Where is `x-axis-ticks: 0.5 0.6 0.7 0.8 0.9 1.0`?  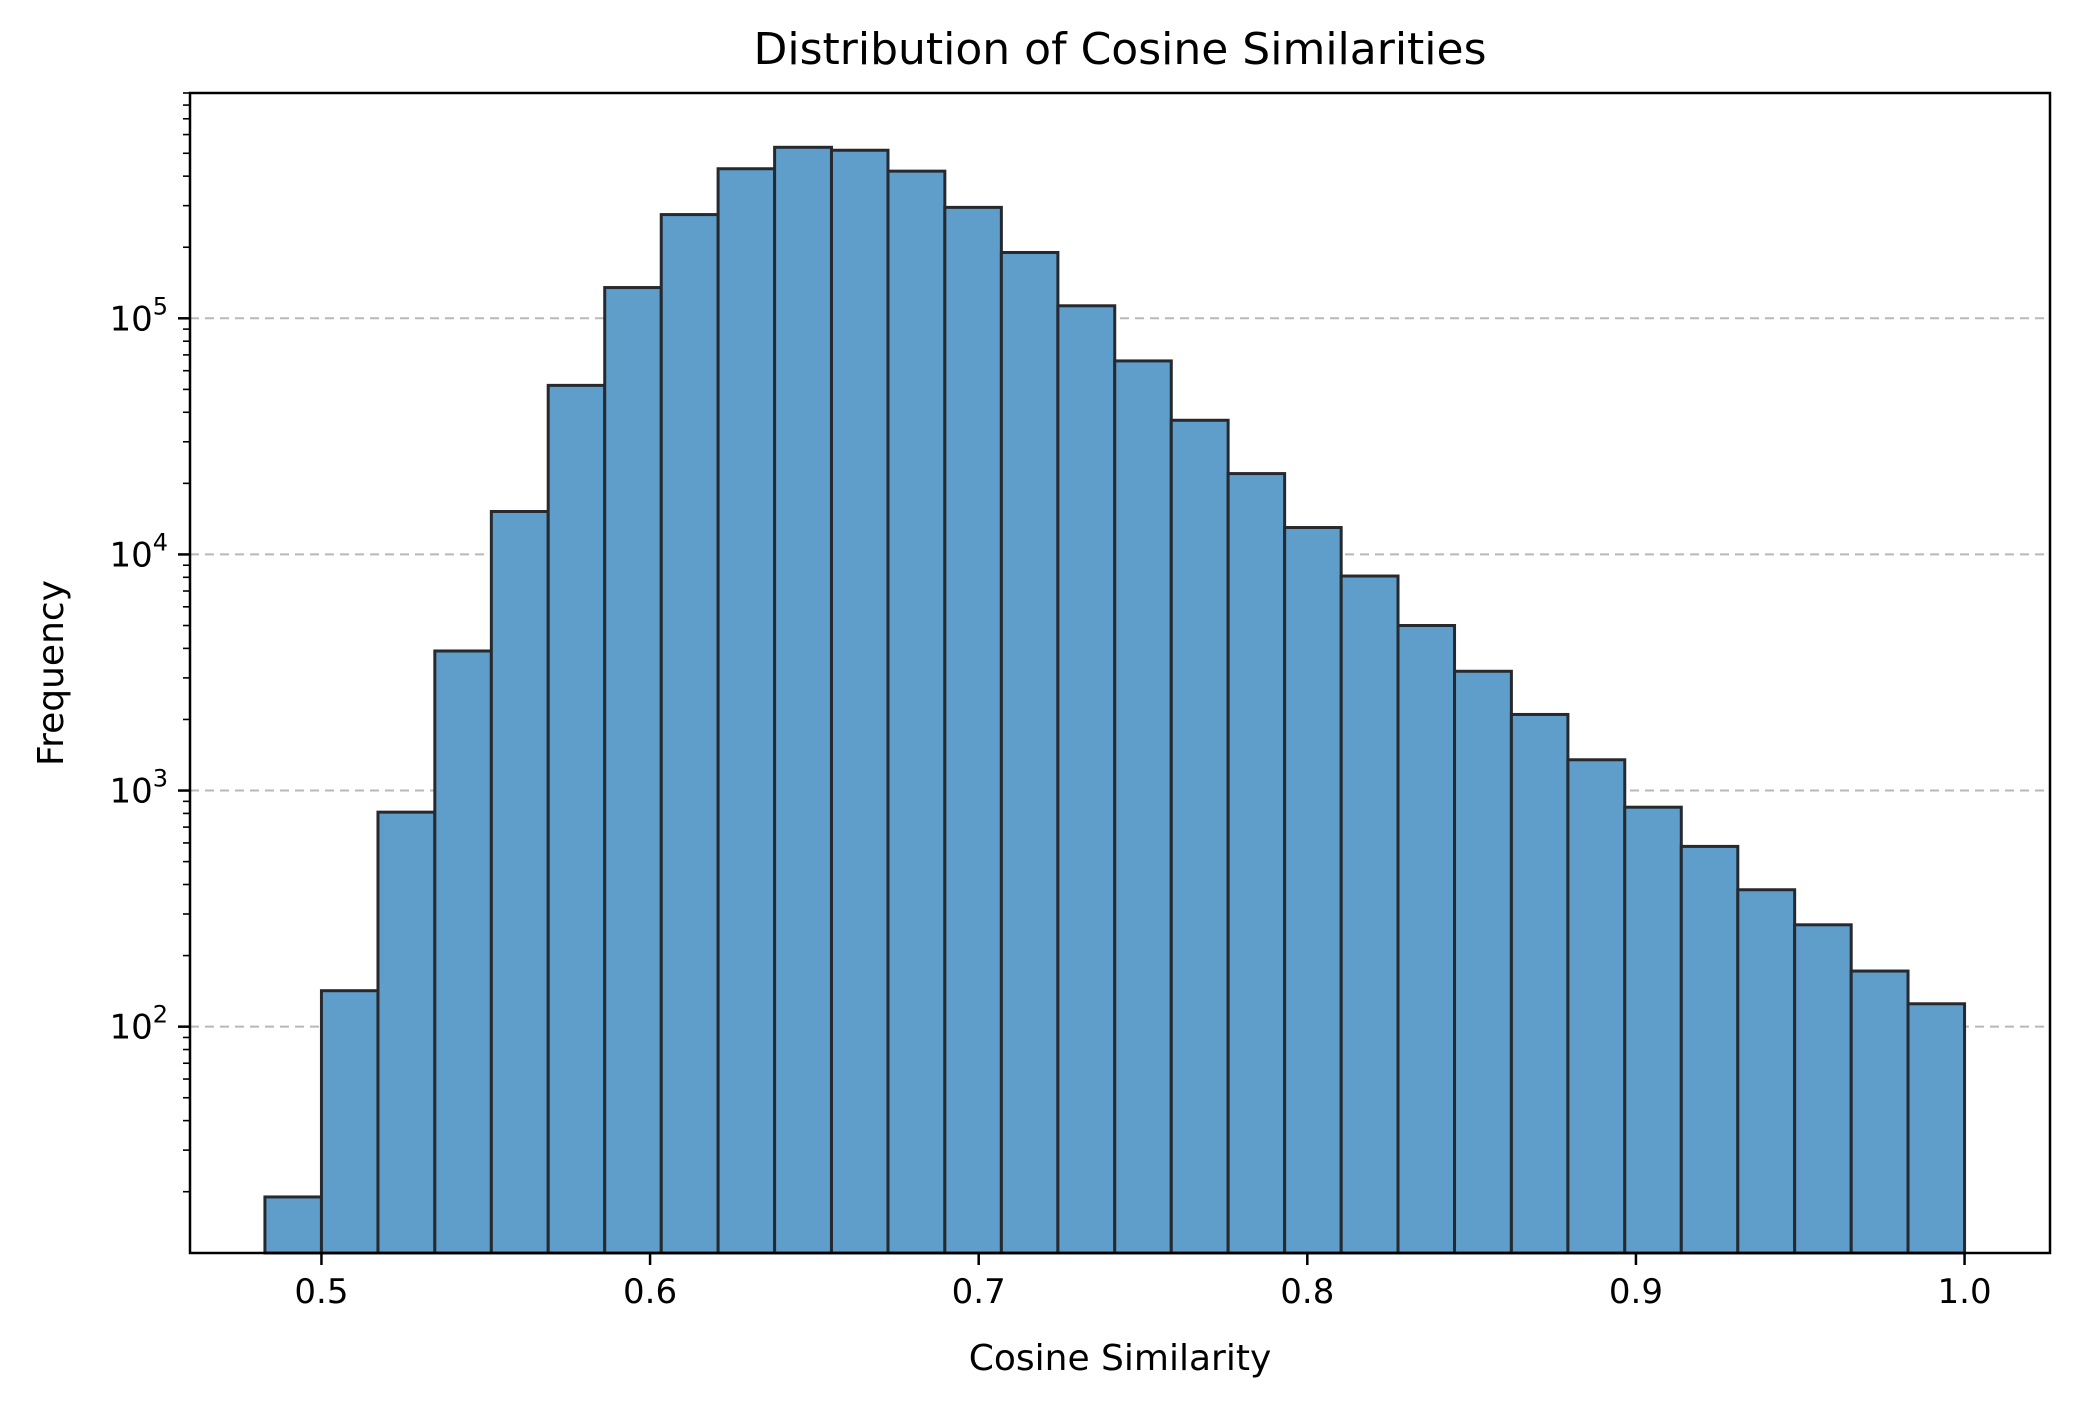
x-axis-ticks: 0.5 0.6 0.7 0.8 0.9 1.0 is located at coordinates (1143, 1282).